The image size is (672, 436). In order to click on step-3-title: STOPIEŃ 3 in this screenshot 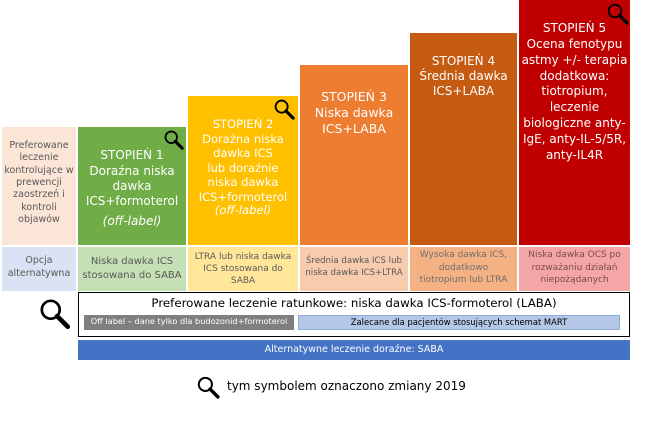, I will do `click(354, 96)`.